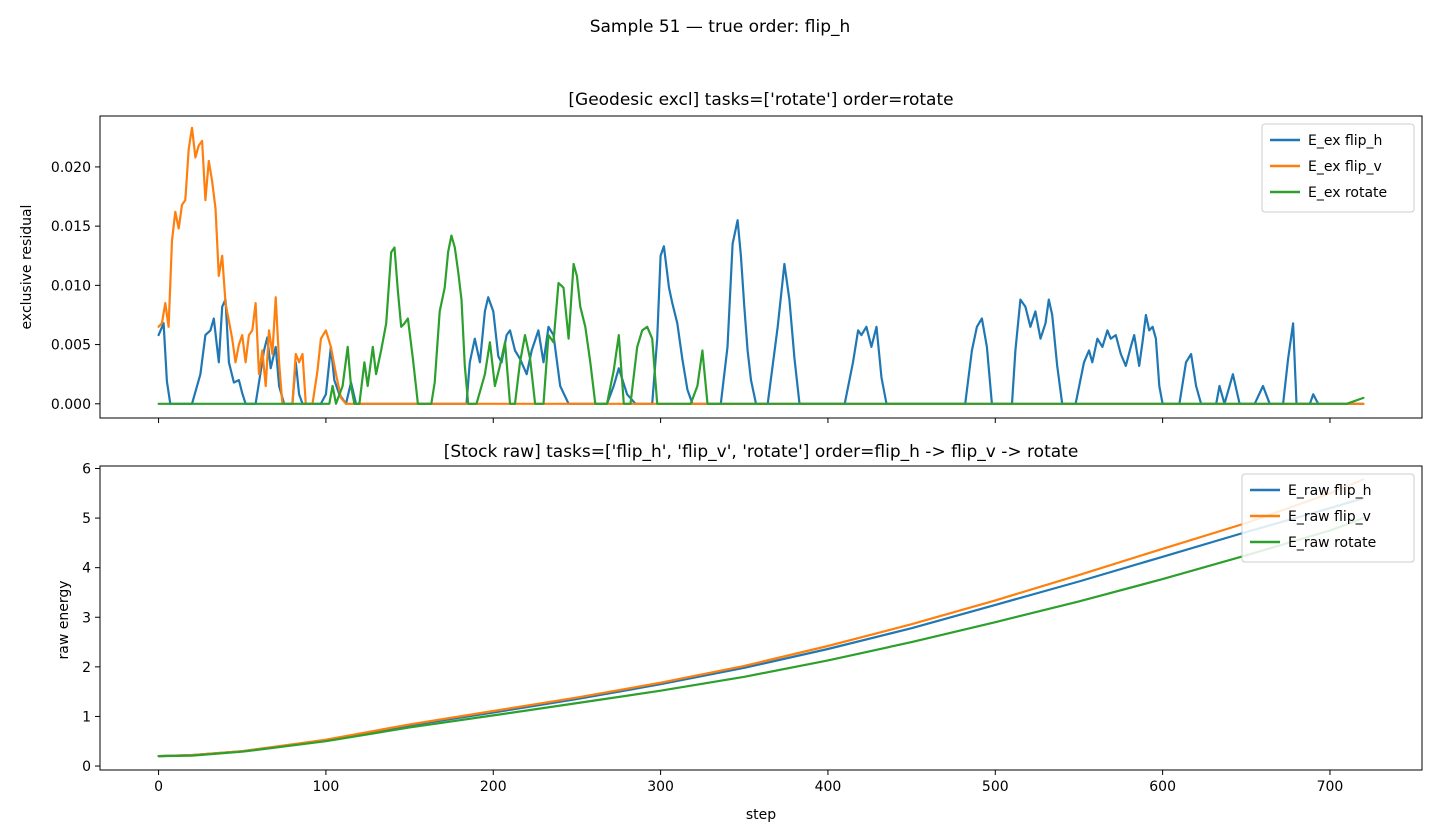 This screenshot has height=840, width=1440. Describe the element at coordinates (71, 227) in the screenshot. I see `y-tick-label: 0.015` at that location.